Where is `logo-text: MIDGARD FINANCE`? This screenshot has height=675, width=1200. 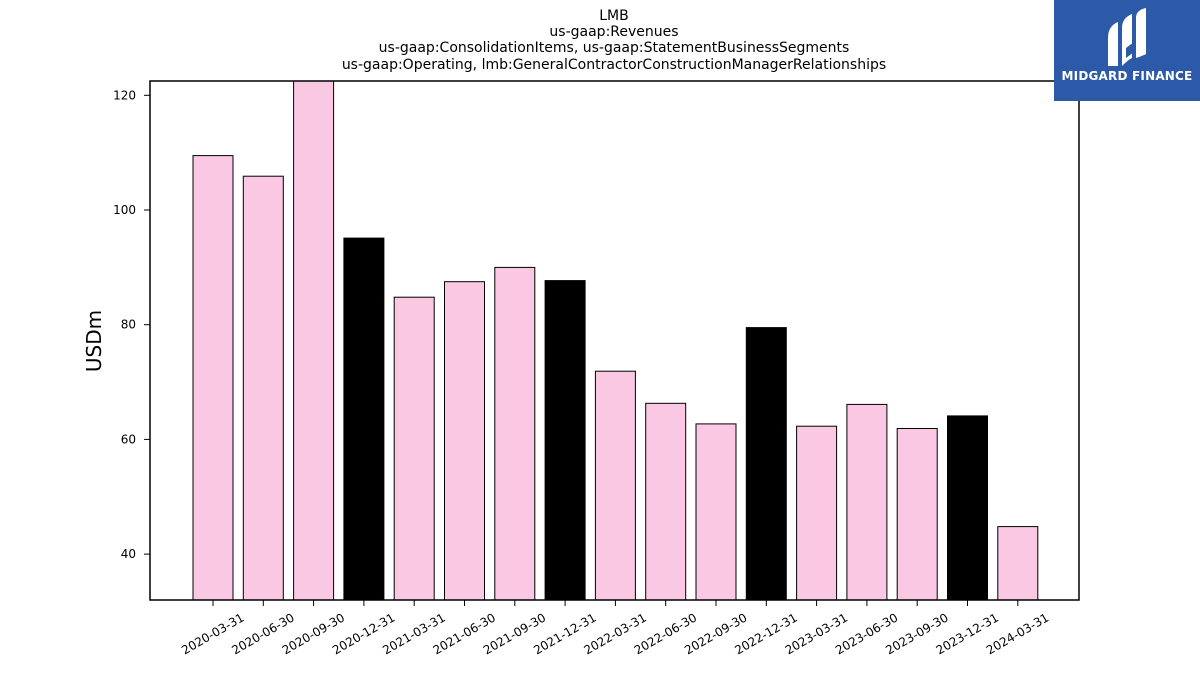
logo-text: MIDGARD FINANCE is located at coordinates (1127, 76).